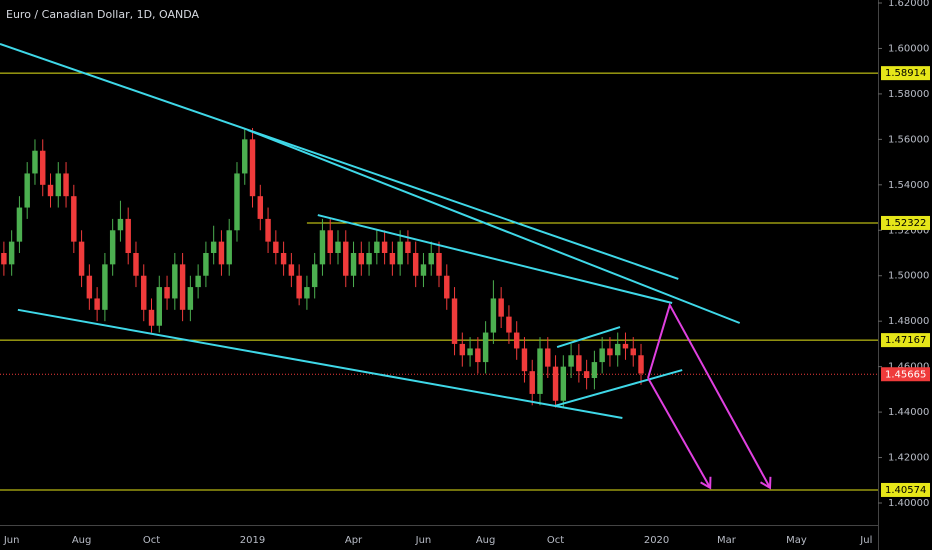  Describe the element at coordinates (908, 48) in the screenshot. I see `y-tick-label: 1.60000` at that location.